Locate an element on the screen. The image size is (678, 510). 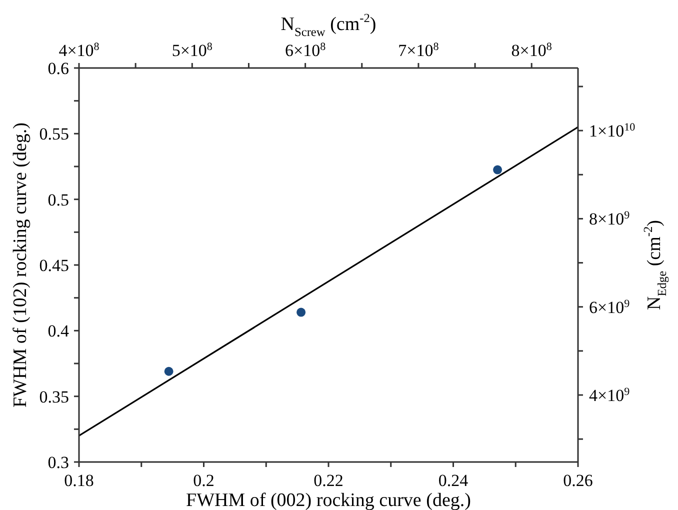
y-tick-label: 0.35 is located at coordinates (54, 396).